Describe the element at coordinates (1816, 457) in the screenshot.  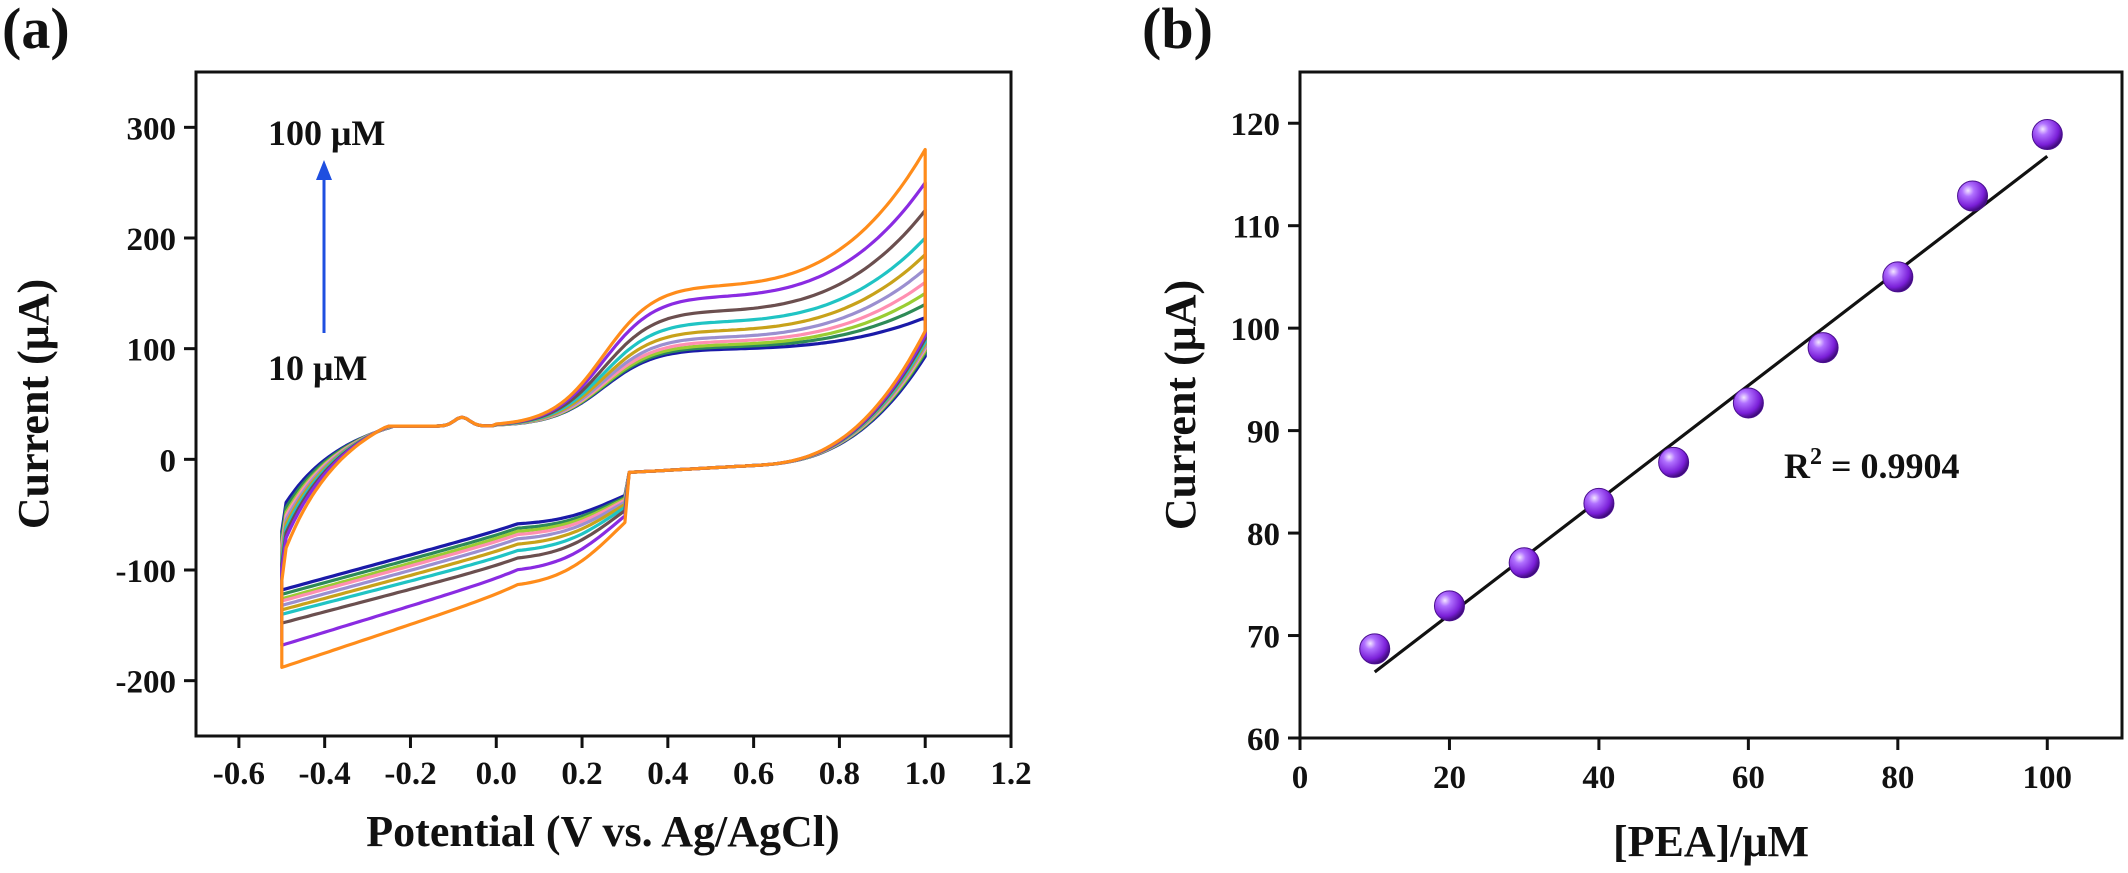
I see `r-squared-superscript: 2` at that location.